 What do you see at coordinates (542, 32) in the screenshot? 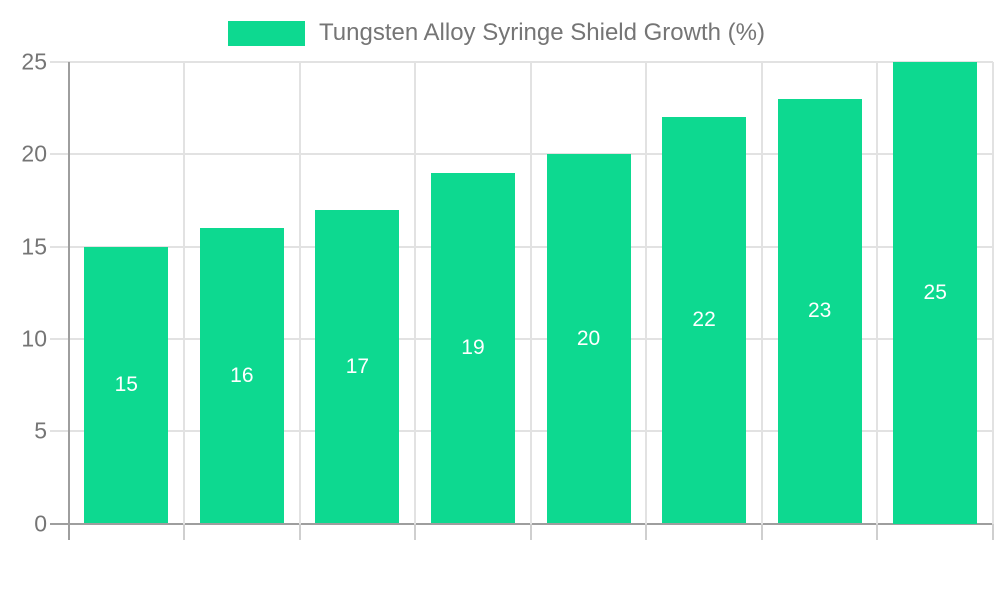
I see `legend-label: Tungsten Alloy Syringe Shield Growth (%)` at bounding box center [542, 32].